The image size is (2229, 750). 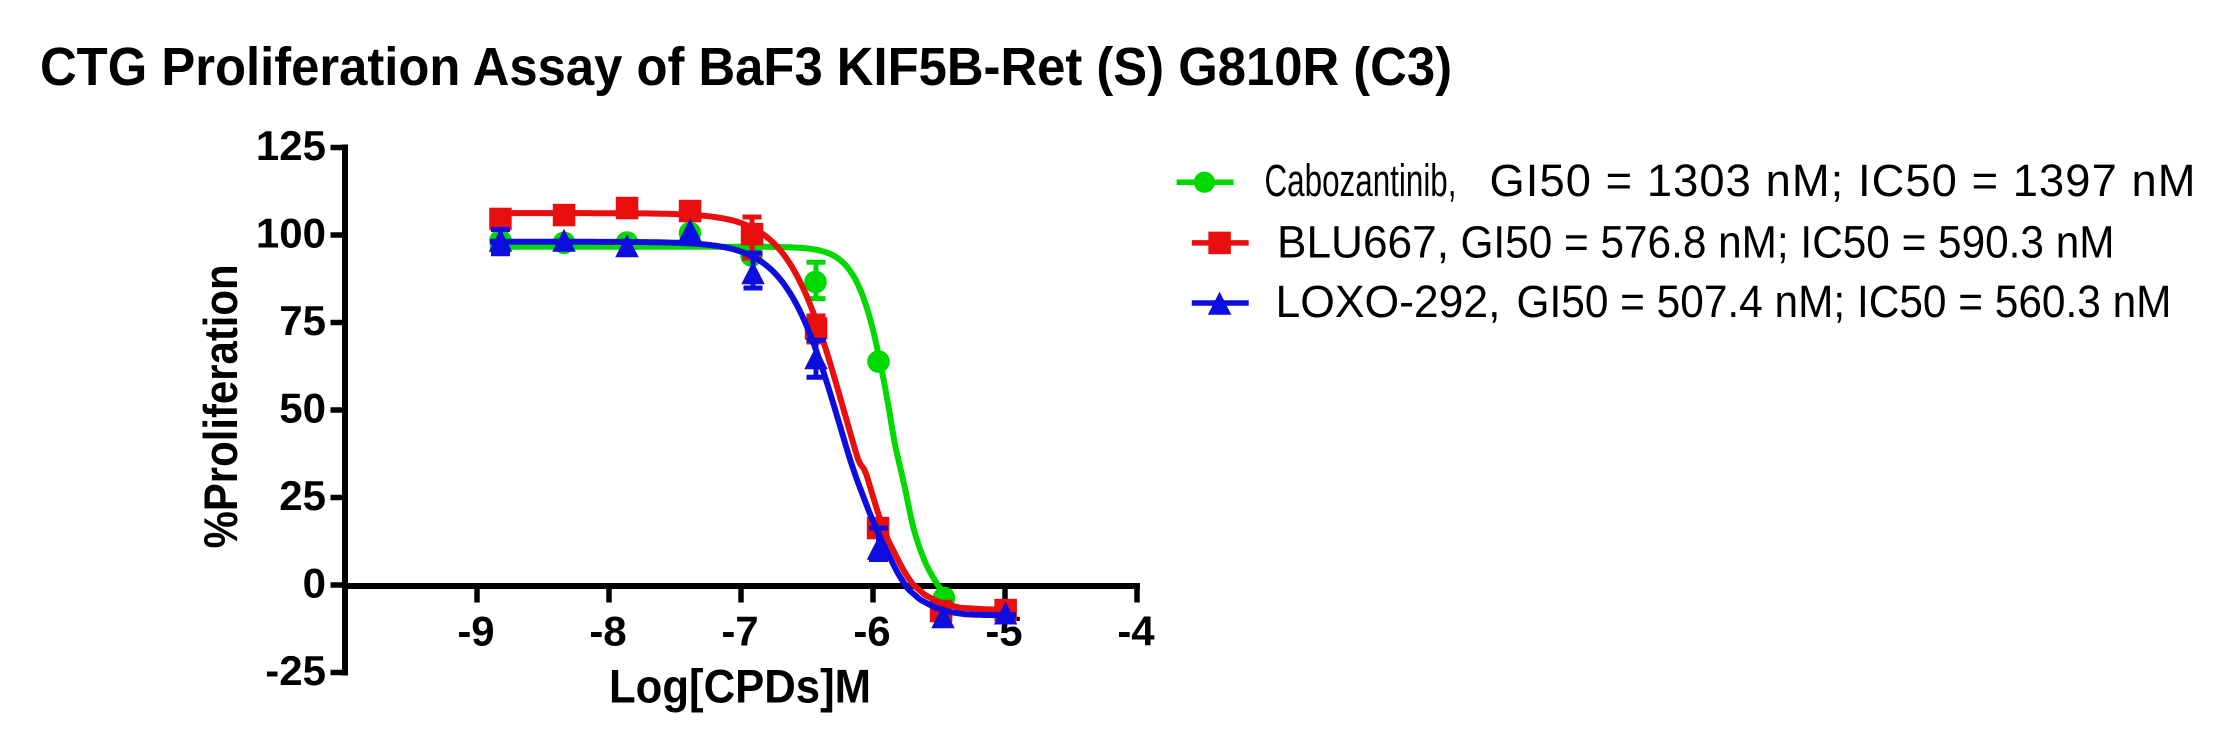 I want to click on svg-text: -6, so click(x=871, y=631).